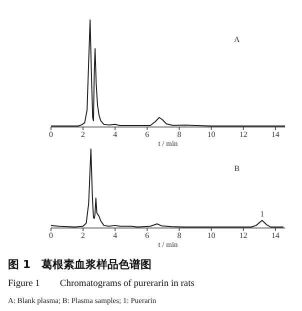 The height and width of the screenshot is (311, 302). Describe the element at coordinates (237, 168) in the screenshot. I see `annotation: B` at that location.